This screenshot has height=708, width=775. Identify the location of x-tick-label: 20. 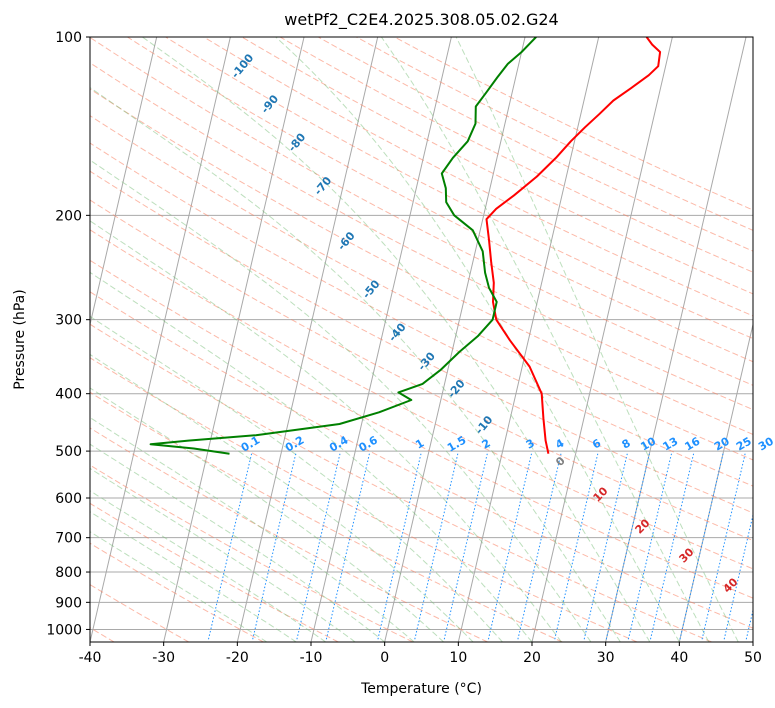
(532, 658).